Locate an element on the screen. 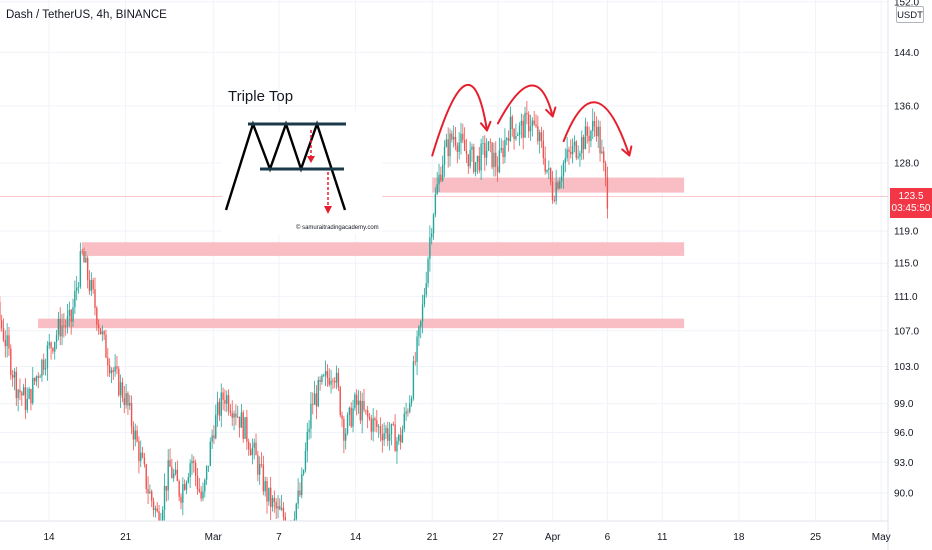 Image resolution: width=932 pixels, height=550 pixels. price-tick-label: 90.0 is located at coordinates (904, 494).